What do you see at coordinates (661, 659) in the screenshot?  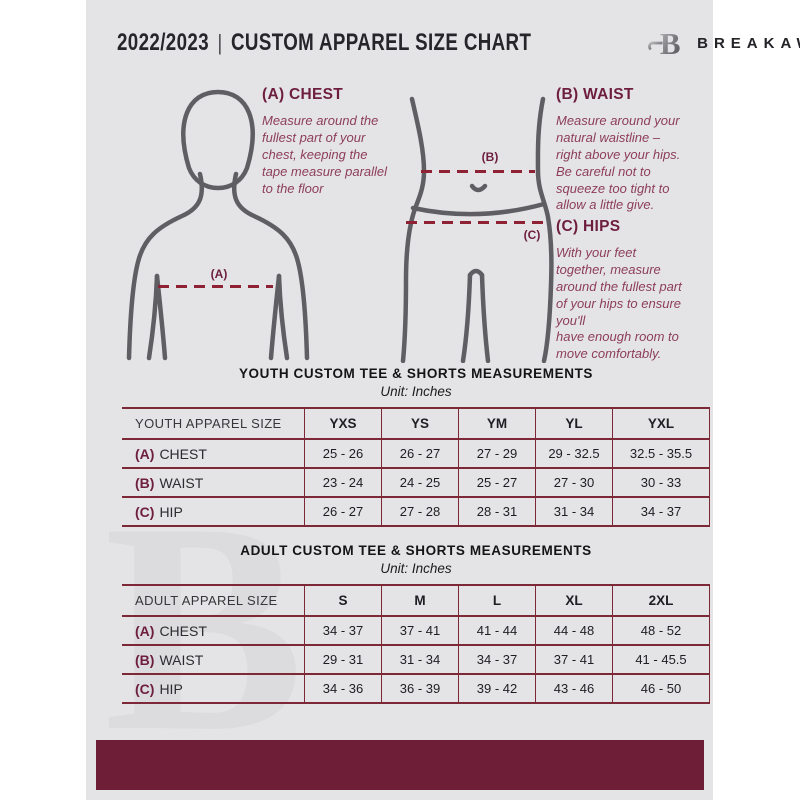 I see `size-cell: 41 - 45.5` at bounding box center [661, 659].